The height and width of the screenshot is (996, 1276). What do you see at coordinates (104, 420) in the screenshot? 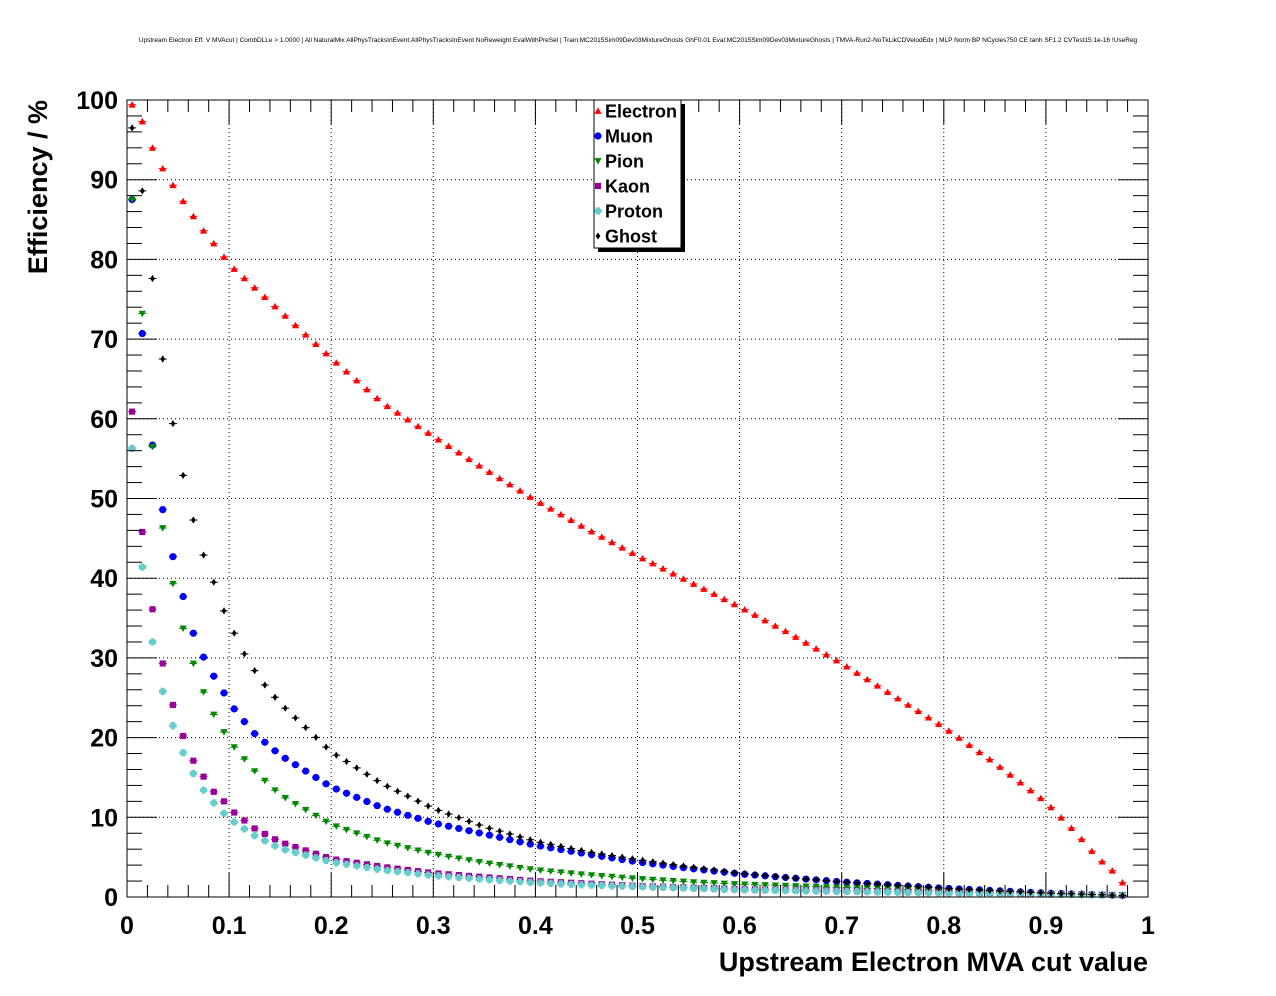
I see `y-tick-label: 60` at bounding box center [104, 420].